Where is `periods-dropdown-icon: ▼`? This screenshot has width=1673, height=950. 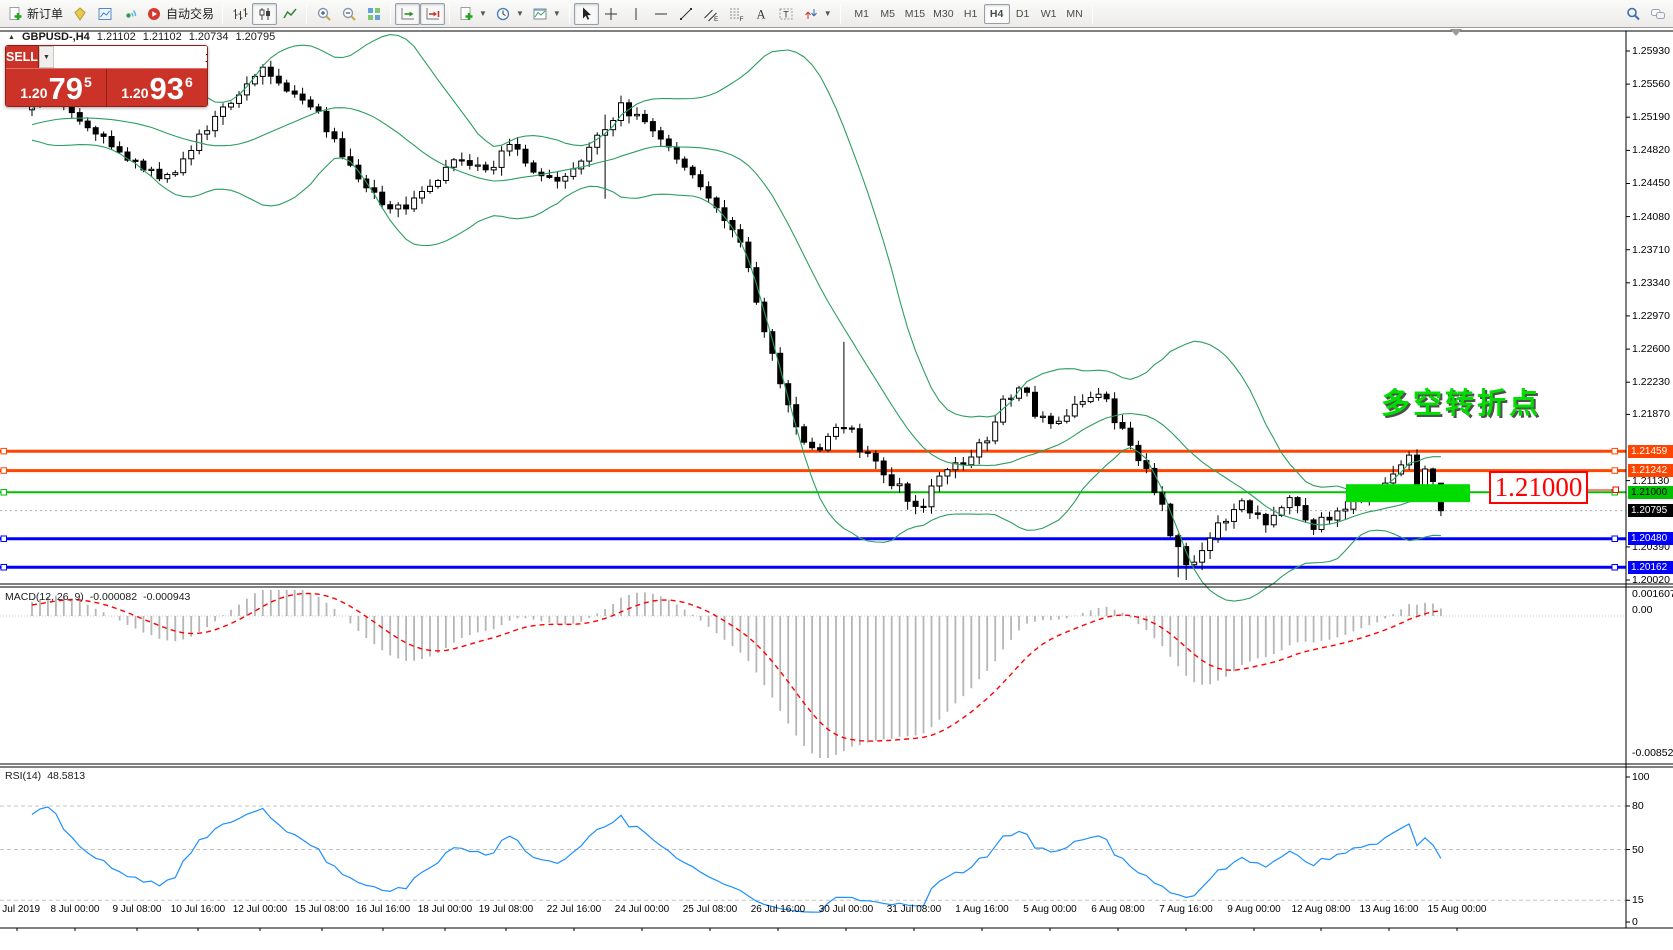 periods-dropdown-icon: ▼ is located at coordinates (519, 13).